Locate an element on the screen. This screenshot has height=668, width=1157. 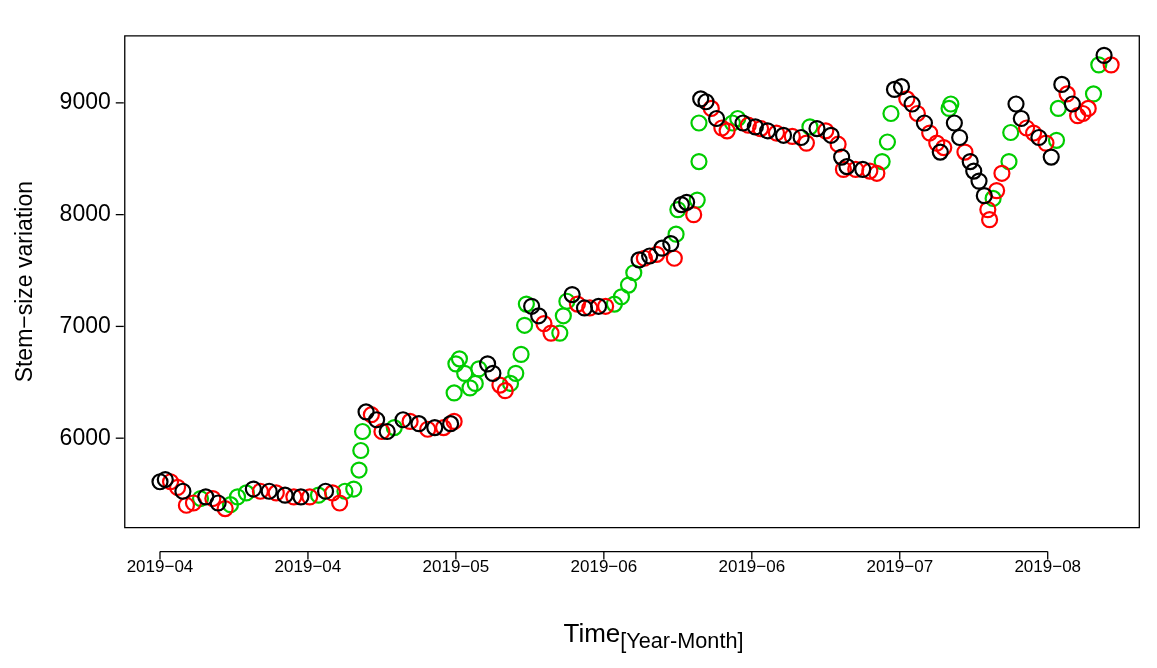
y-tick-label: 9000 is located at coordinates (85, 101).